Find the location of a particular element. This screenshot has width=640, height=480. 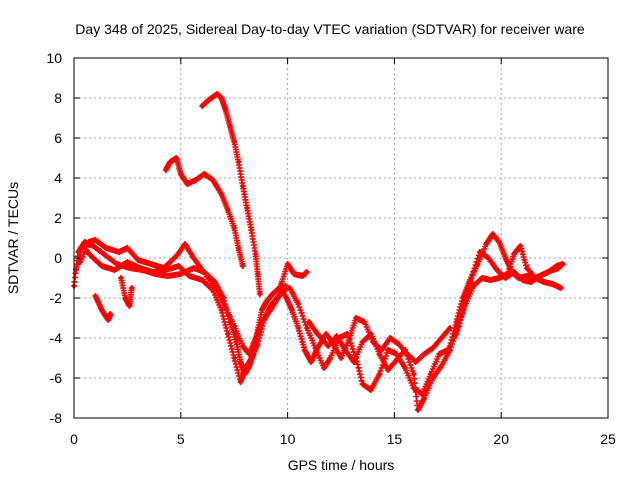

y-tick-label: 8 is located at coordinates (58, 98).